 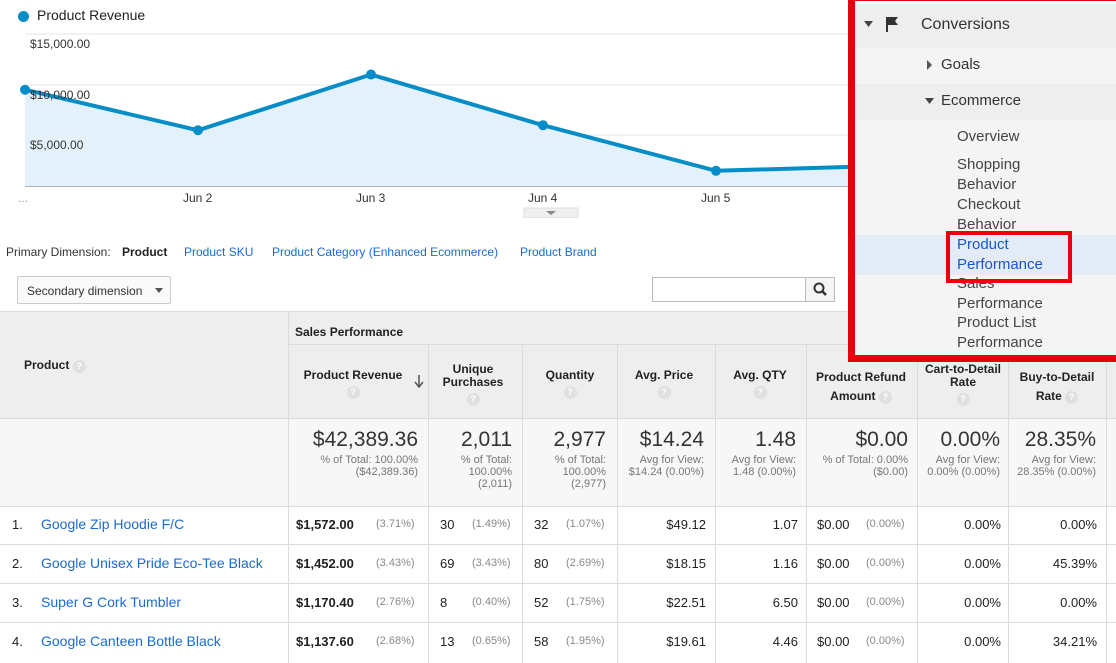 What do you see at coordinates (929, 65) in the screenshot?
I see `caret-right-icon` at bounding box center [929, 65].